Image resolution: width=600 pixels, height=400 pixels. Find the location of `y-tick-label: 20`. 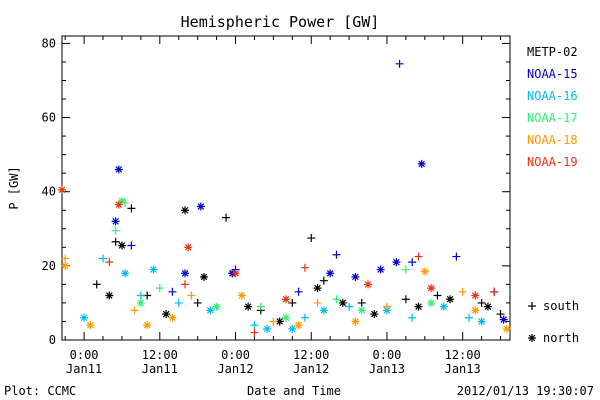

y-tick-label: 20 is located at coordinates (49, 266).